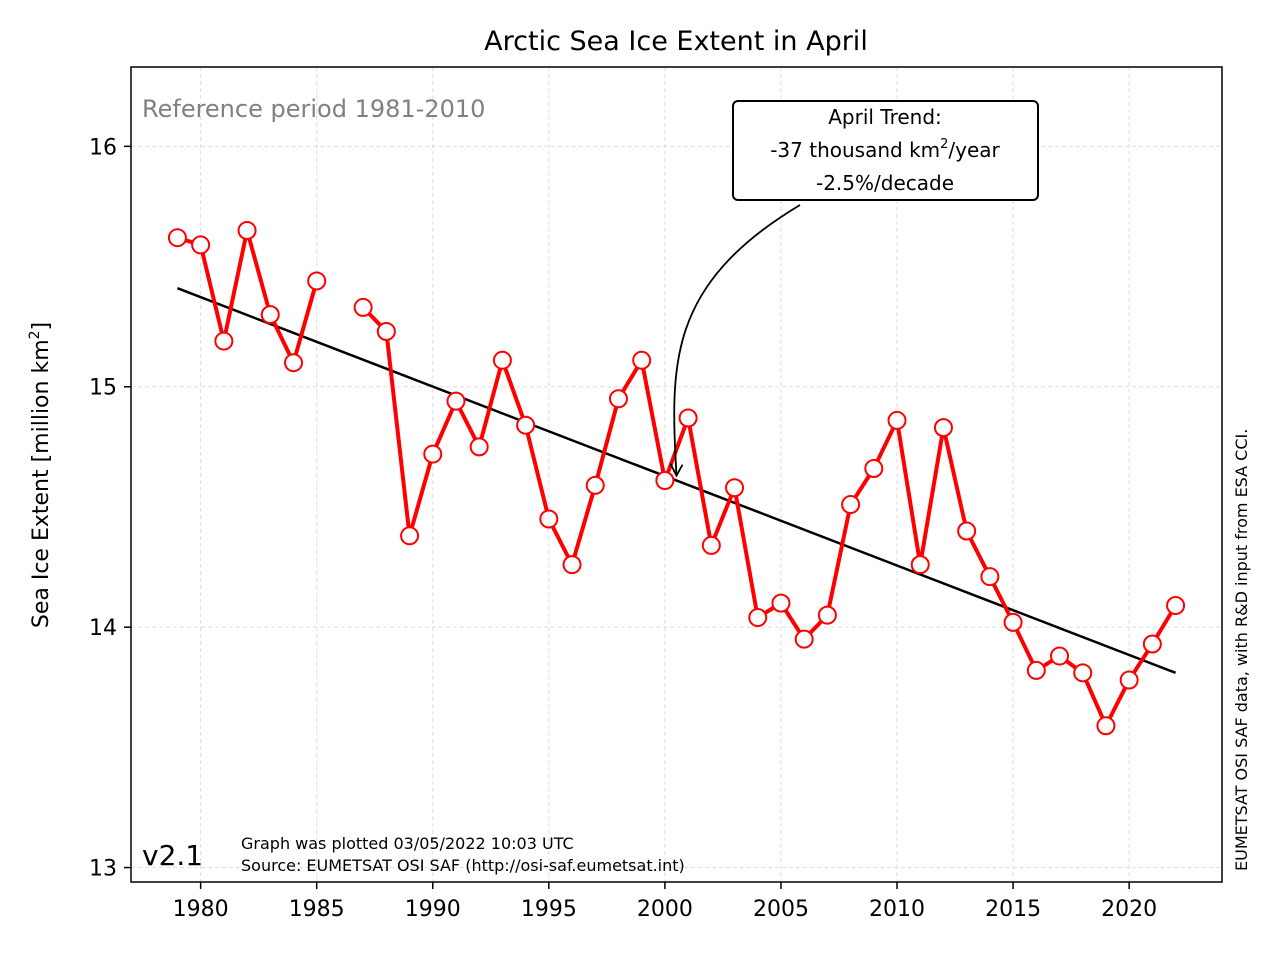 This screenshot has width=1274, height=954. I want to click on data-point-2004, so click(758, 618).